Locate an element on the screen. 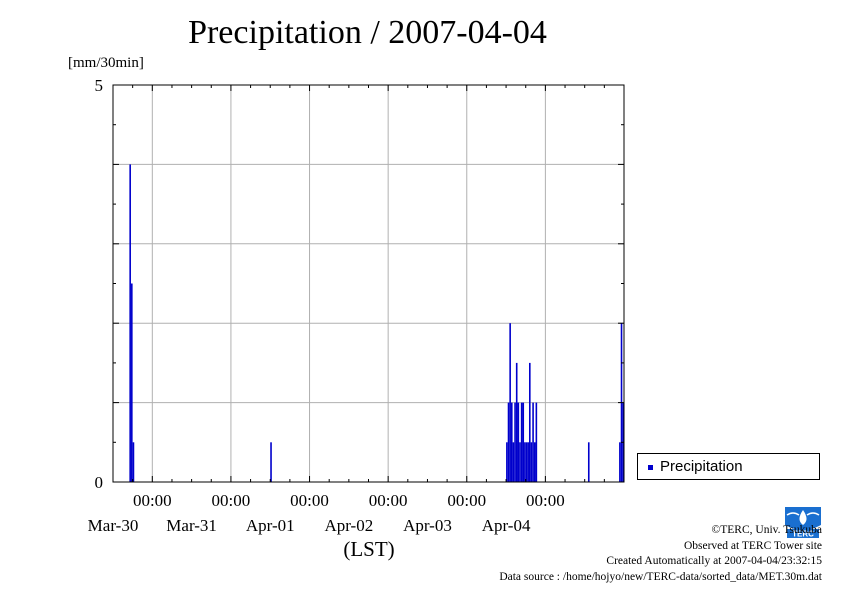 The height and width of the screenshot is (595, 842). site-text: Observed at TERC Tower site is located at coordinates (752, 545).